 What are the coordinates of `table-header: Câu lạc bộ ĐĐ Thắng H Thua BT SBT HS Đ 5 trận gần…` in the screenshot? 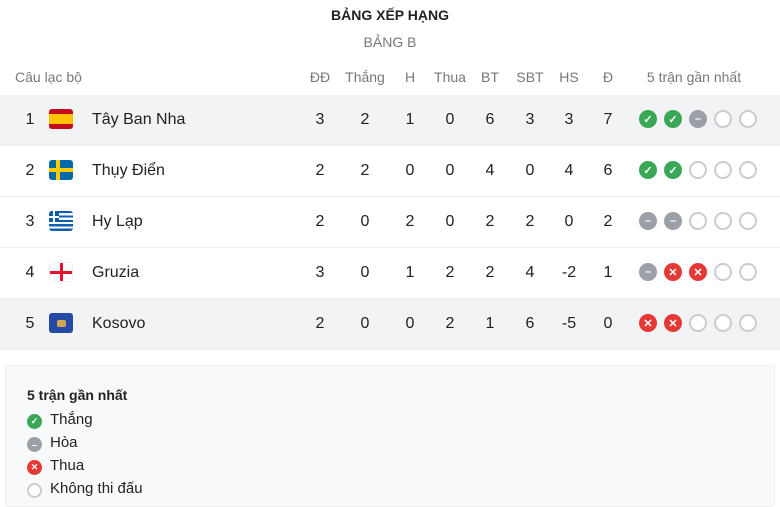 It's located at (390, 78).